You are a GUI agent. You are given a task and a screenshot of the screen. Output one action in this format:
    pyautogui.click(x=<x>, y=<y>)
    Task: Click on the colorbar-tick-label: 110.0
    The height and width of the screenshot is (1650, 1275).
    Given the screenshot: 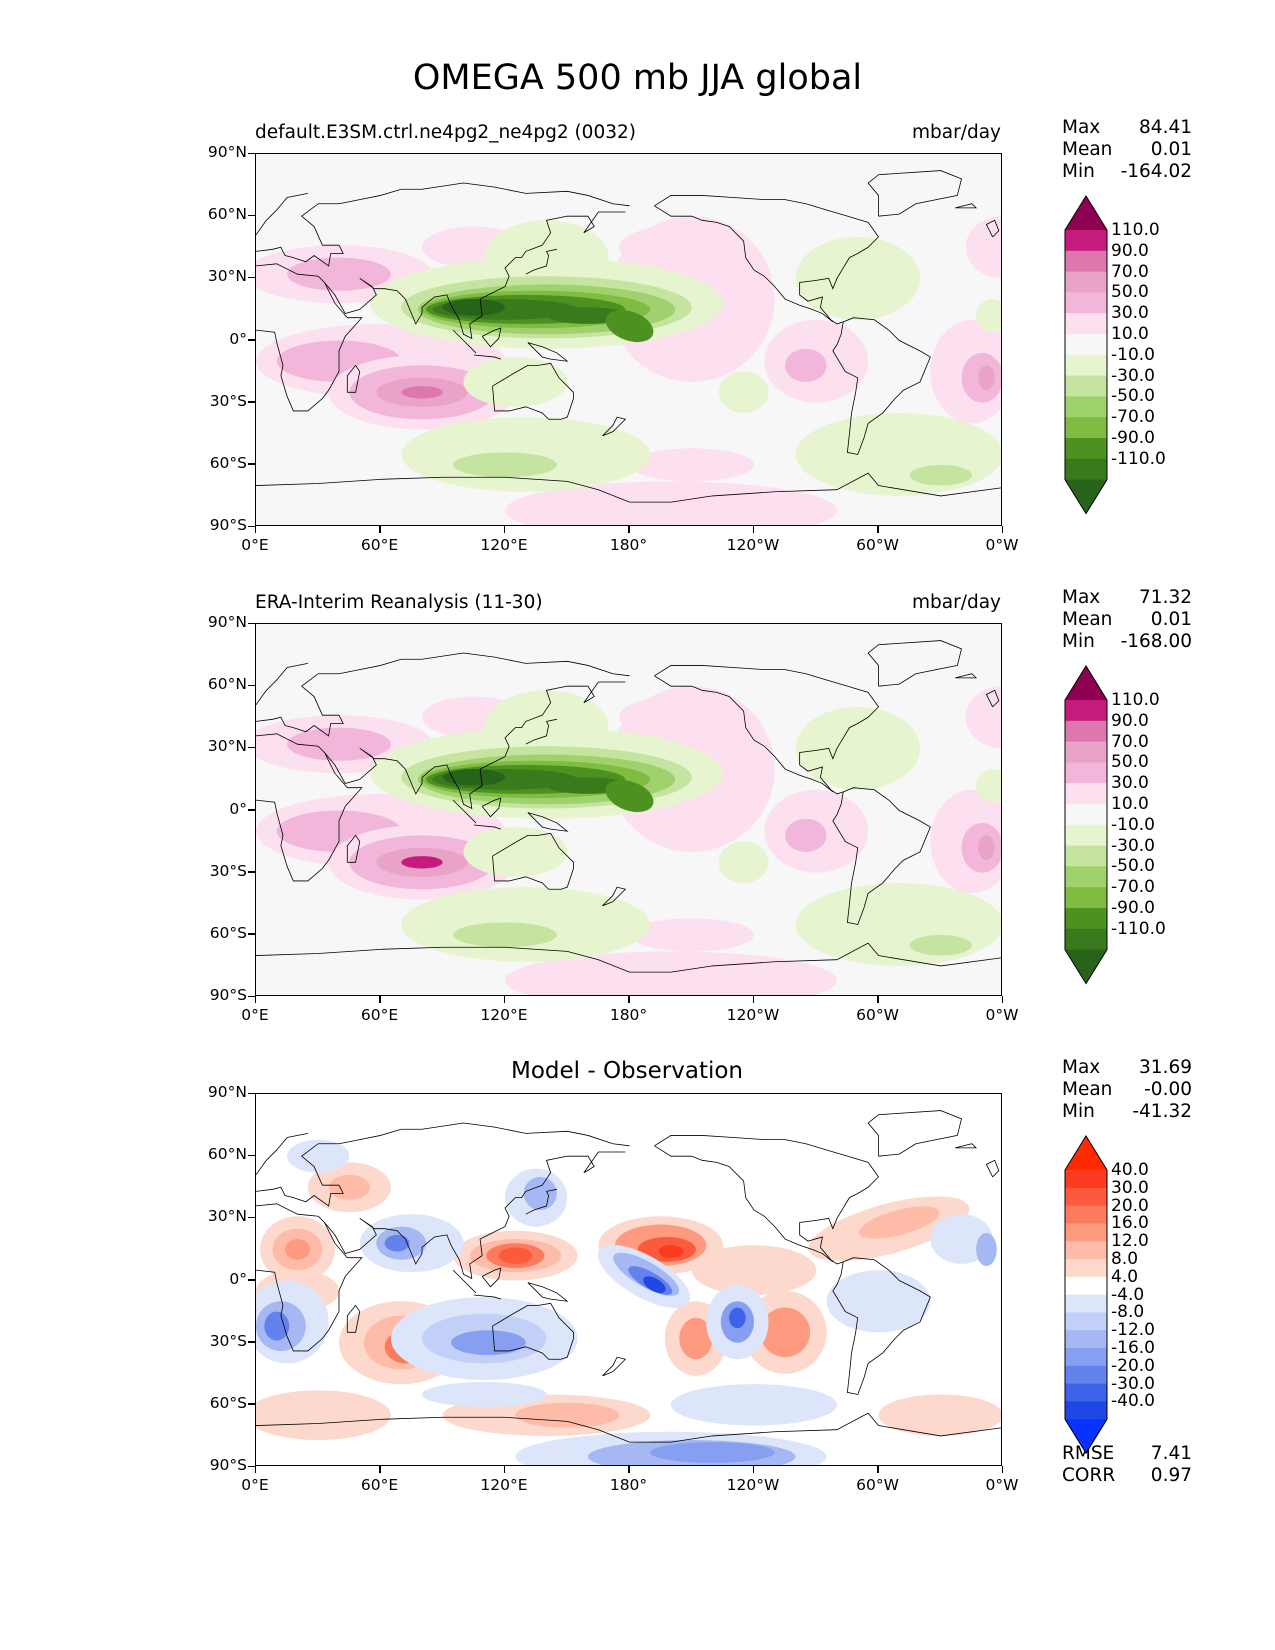 What is the action you would take?
    pyautogui.click(x=1135, y=700)
    